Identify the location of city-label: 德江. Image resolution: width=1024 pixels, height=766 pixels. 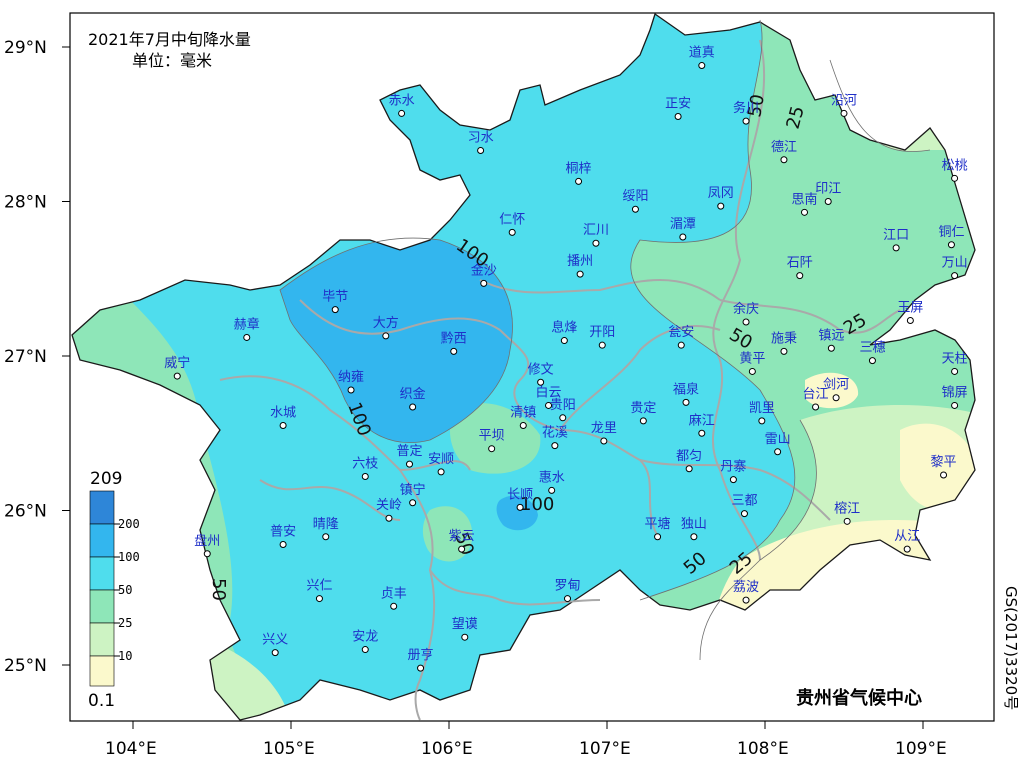
(784, 147).